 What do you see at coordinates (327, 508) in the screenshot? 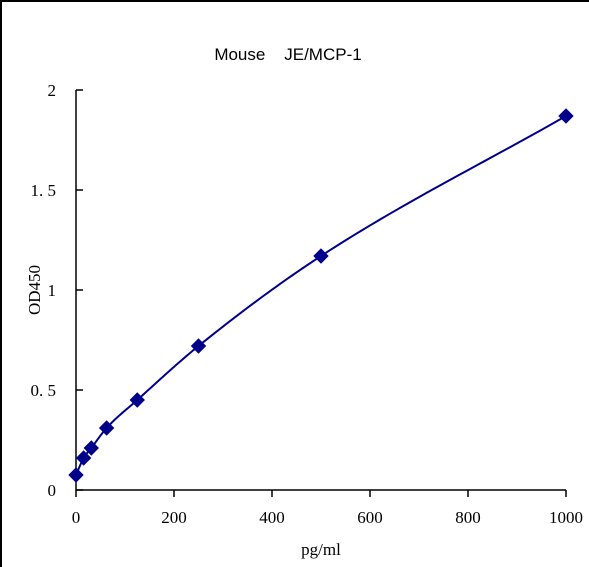
I see `x-ticks: 0 200 400 600 800 1000` at bounding box center [327, 508].